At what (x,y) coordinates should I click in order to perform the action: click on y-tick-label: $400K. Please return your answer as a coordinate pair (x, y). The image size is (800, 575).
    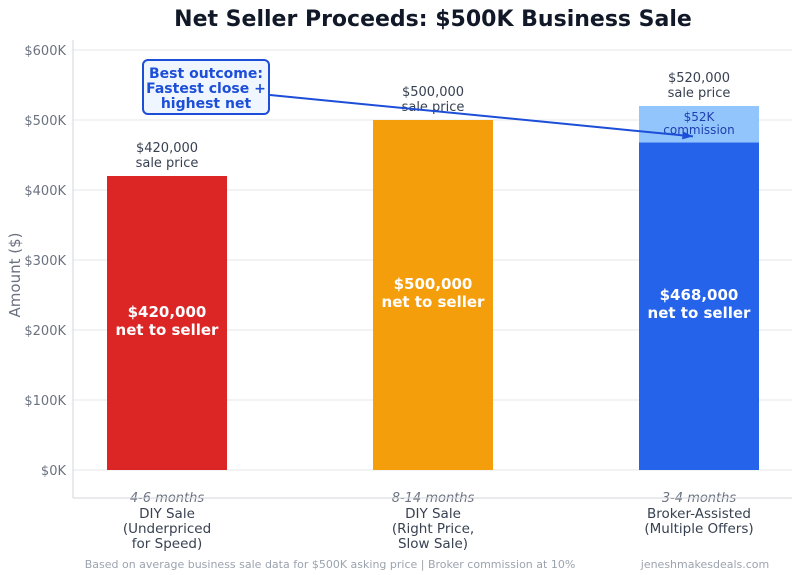
    Looking at the image, I should click on (45, 191).